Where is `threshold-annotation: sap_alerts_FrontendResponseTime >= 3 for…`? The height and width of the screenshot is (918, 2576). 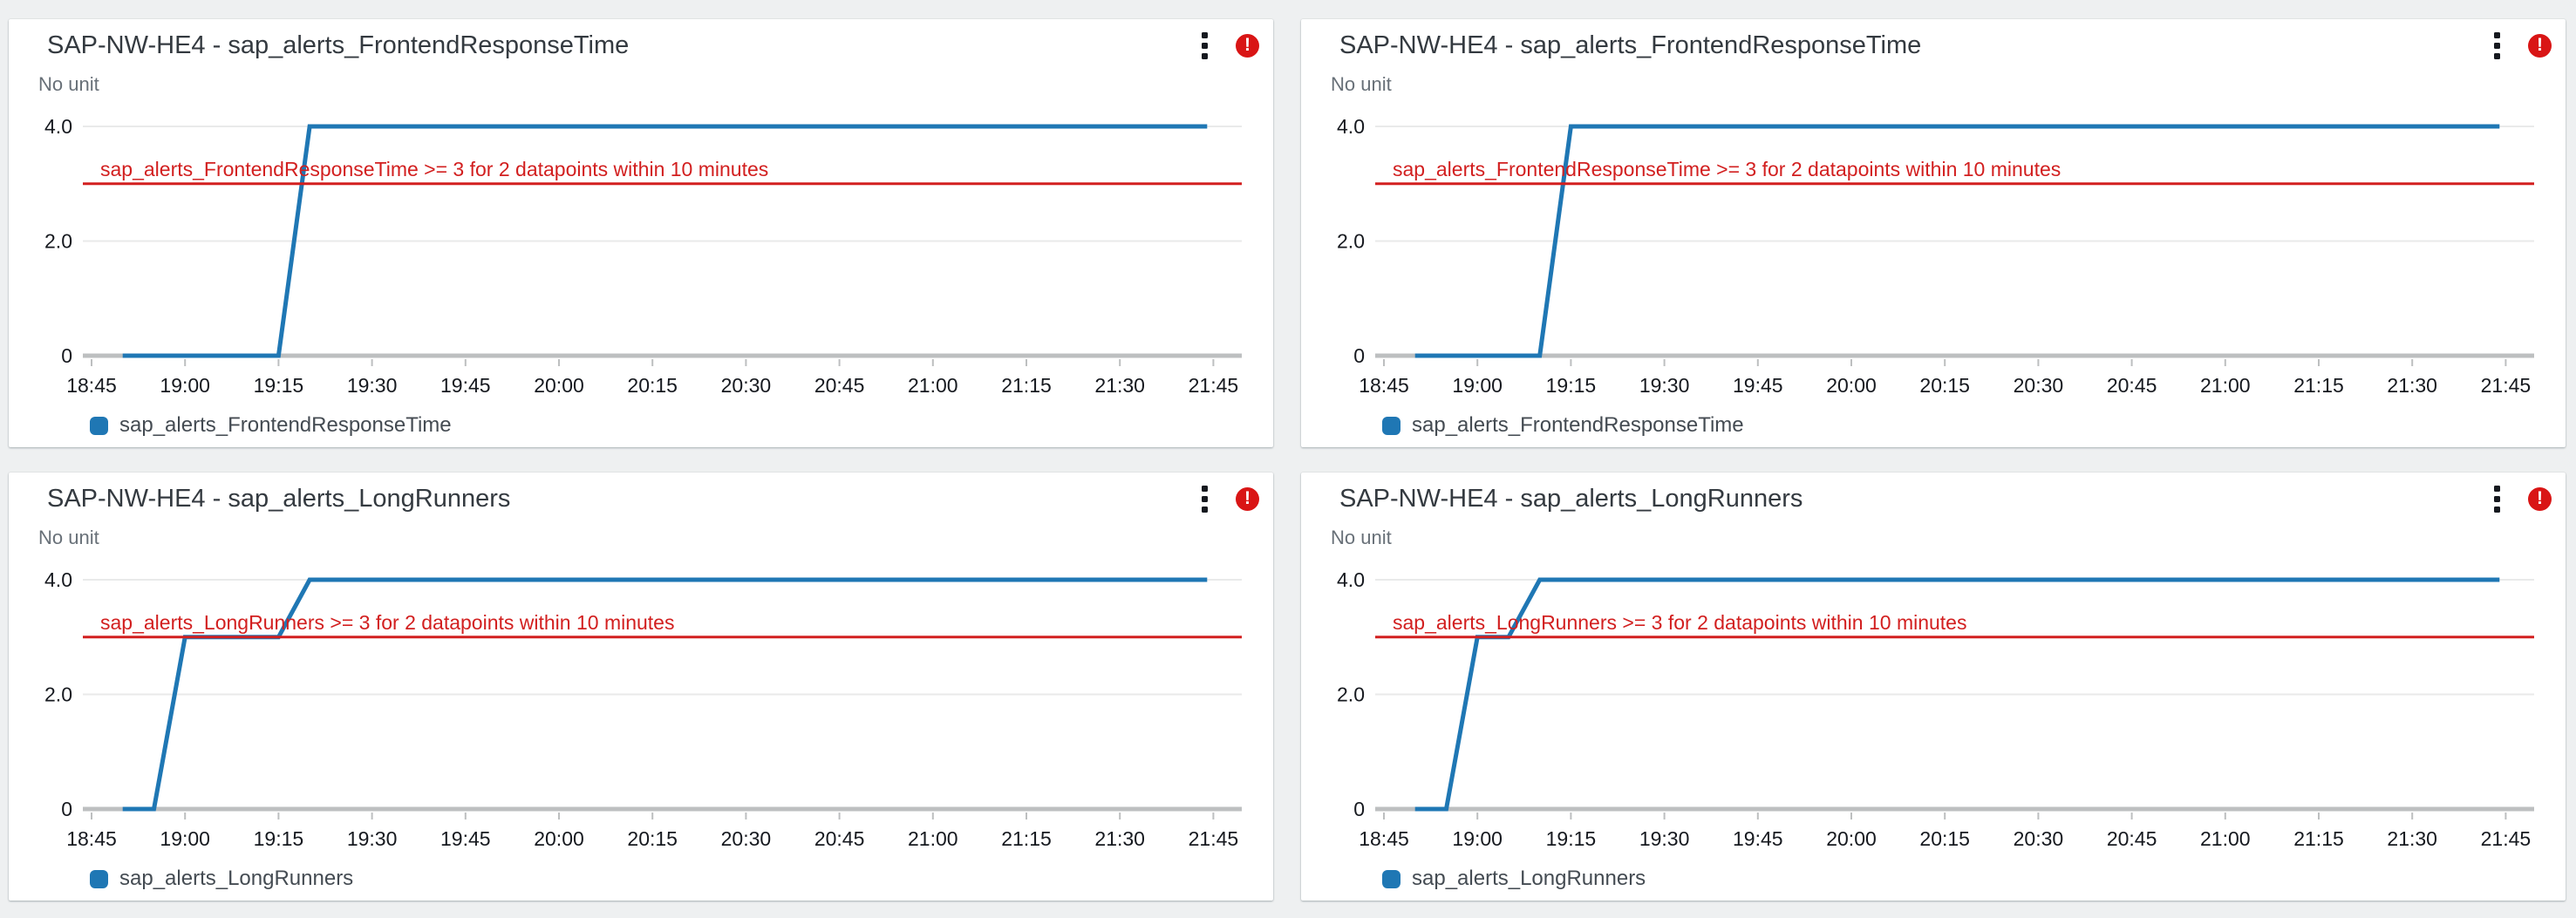
threshold-annotation: sap_alerts_FrontendResponseTime >= 3 for… is located at coordinates (434, 169).